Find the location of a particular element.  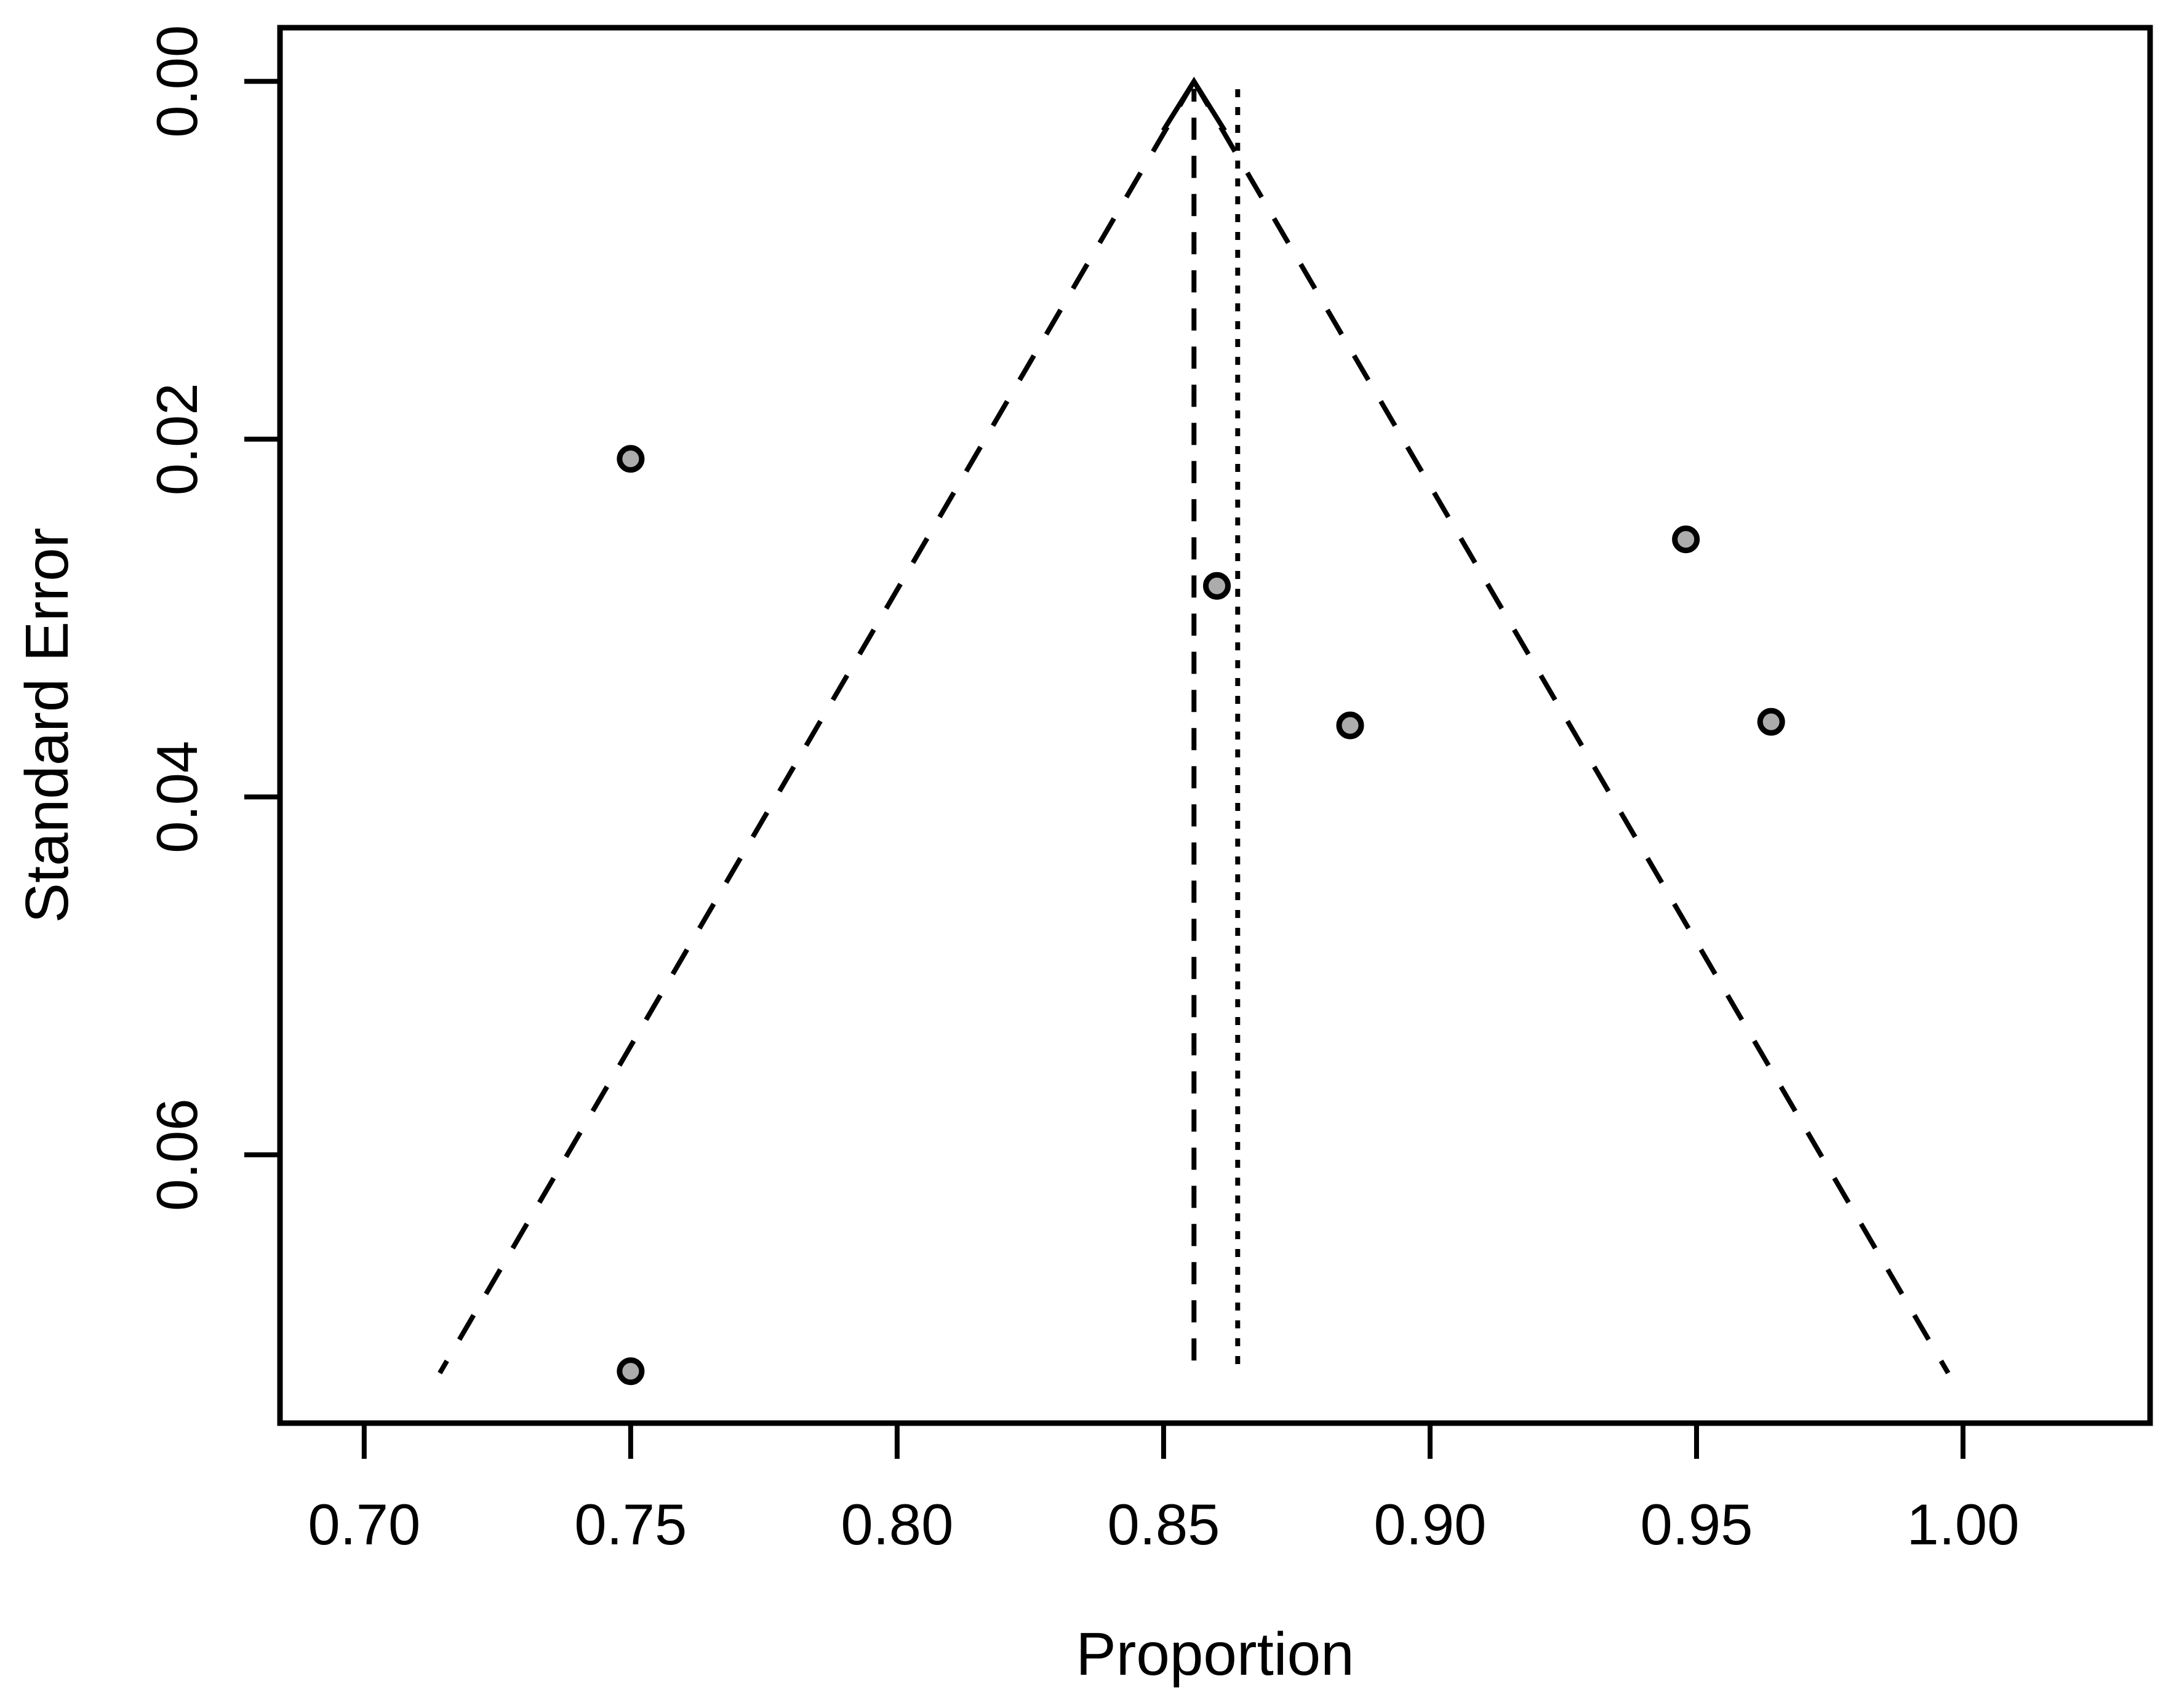

x-axis-tick-label: 0.70 is located at coordinates (364, 1524).